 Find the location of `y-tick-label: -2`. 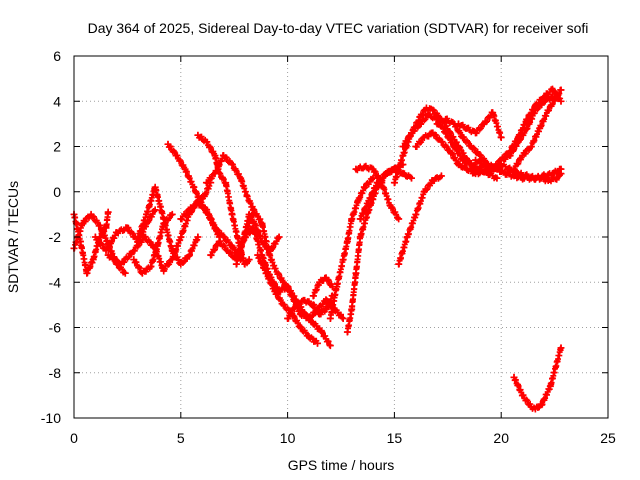

y-tick-label: -2 is located at coordinates (55, 237).